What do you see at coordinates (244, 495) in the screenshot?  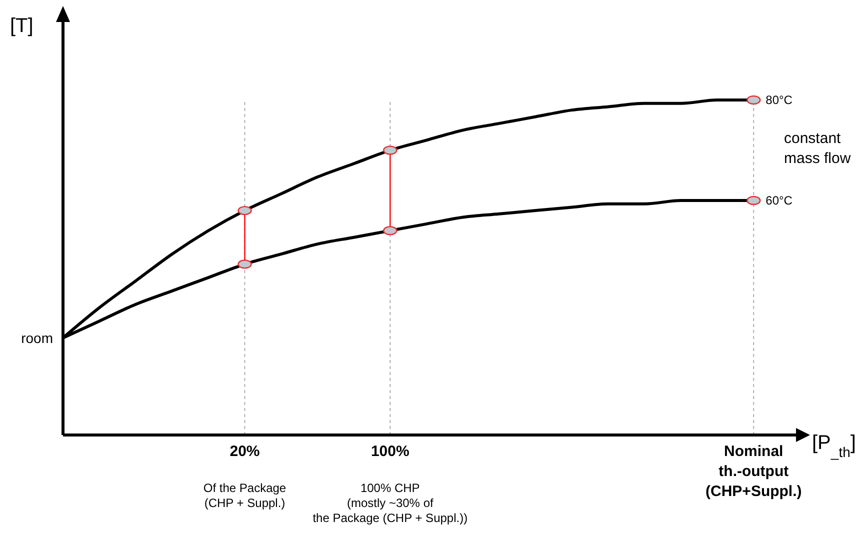 I see `text: Of the Package (CHP + Suppl.)` at bounding box center [244, 495].